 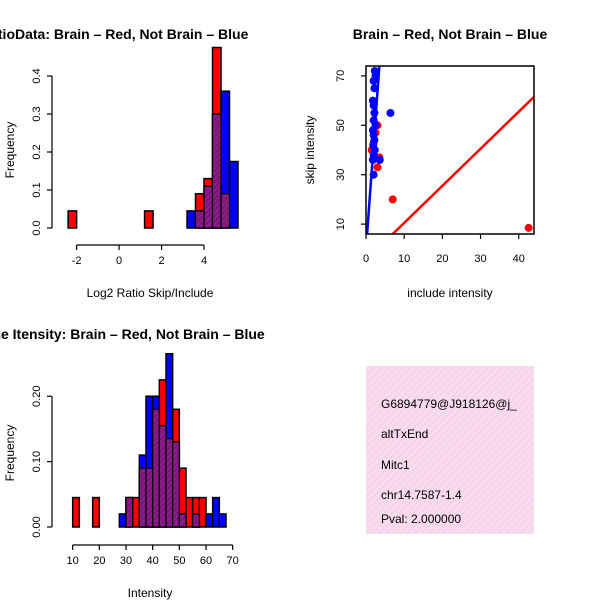 I want to click on info-line-type: altTxEnd, so click(x=404, y=434).